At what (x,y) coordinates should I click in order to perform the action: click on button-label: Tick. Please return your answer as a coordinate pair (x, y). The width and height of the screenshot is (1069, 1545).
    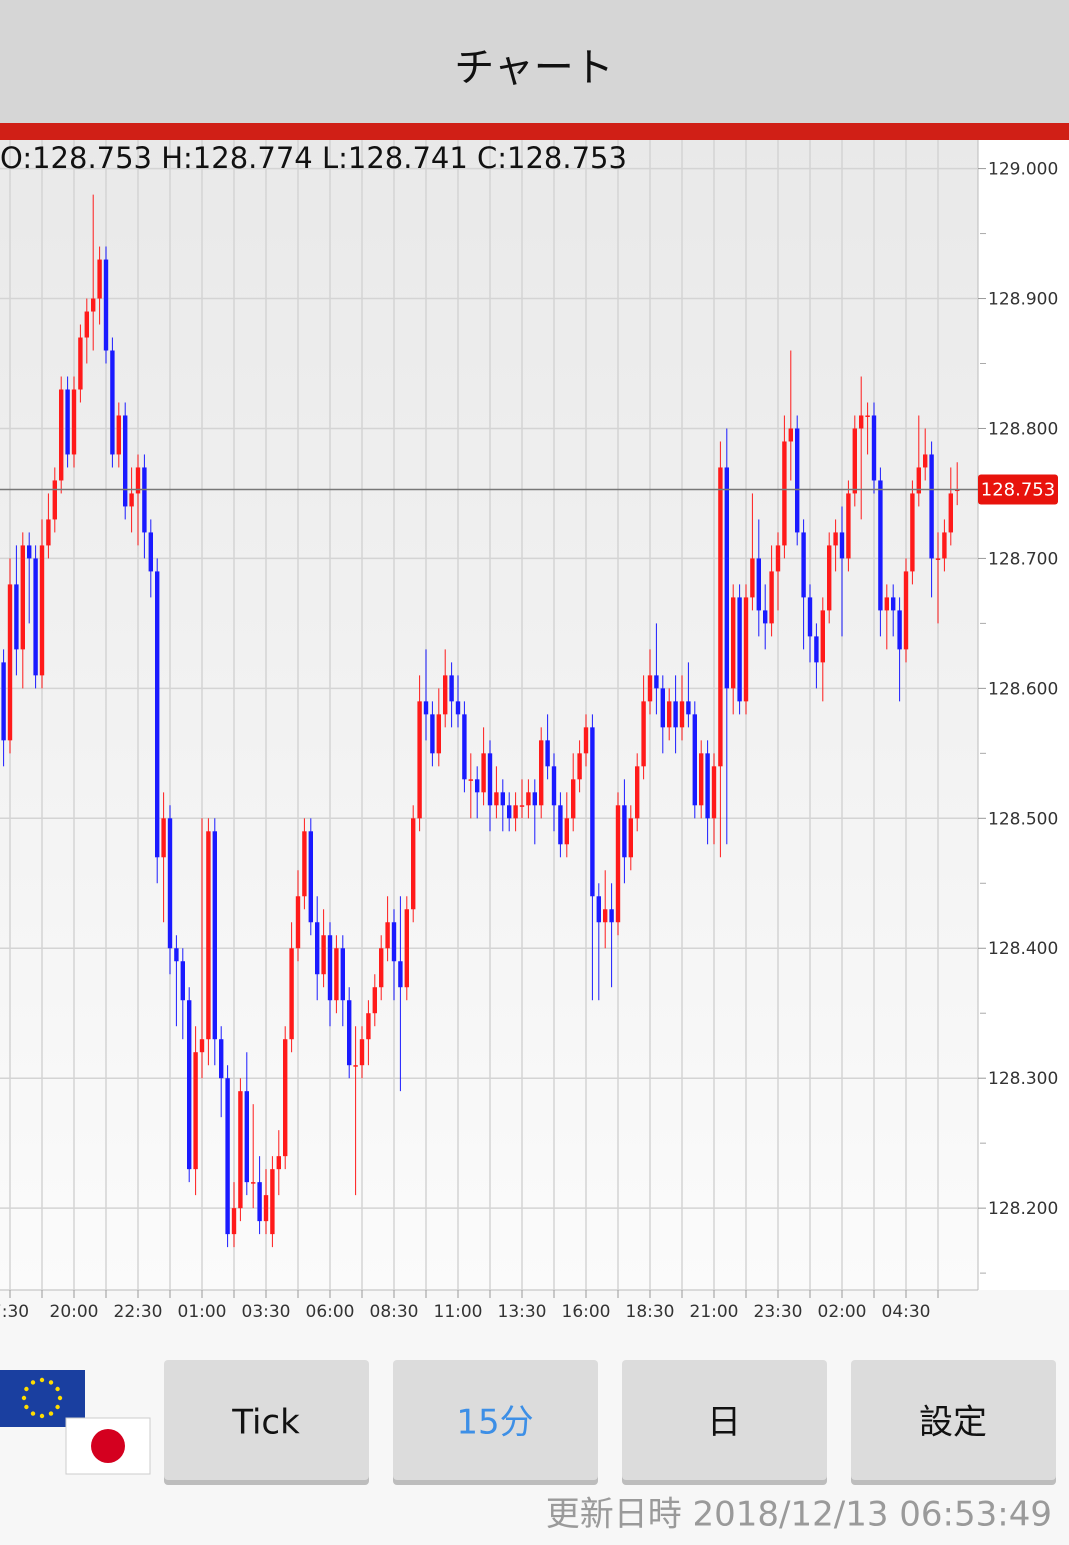
    Looking at the image, I should click on (265, 1423).